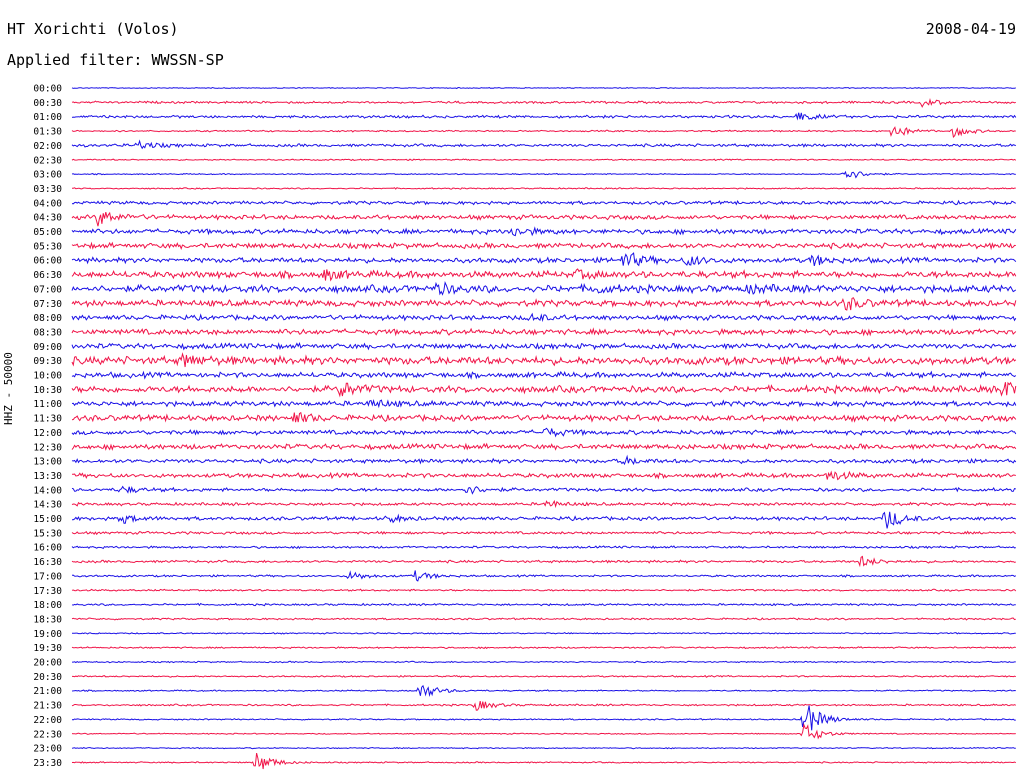  What do you see at coordinates (47, 519) in the screenshot?
I see `time-tick-label: 15:00` at bounding box center [47, 519].